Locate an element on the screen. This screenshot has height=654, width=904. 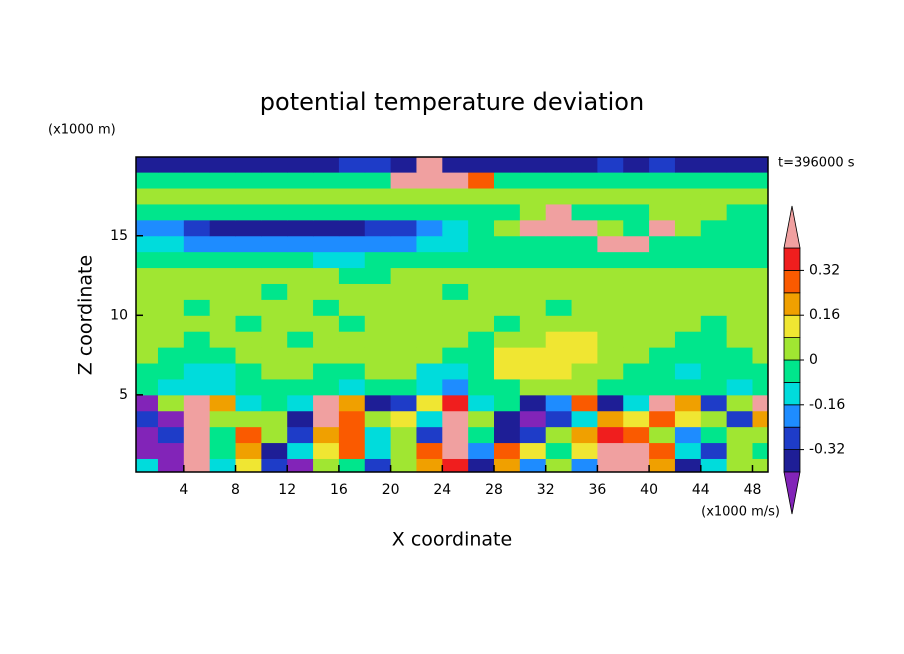
colorbar-box is located at coordinates (792, 304).